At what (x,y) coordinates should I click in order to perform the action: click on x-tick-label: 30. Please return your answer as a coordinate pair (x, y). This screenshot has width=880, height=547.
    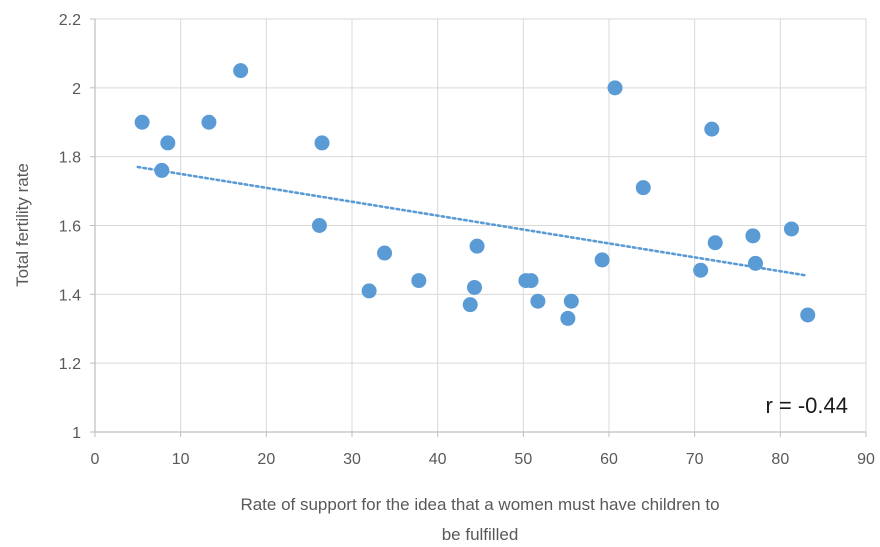
    Looking at the image, I should click on (352, 459).